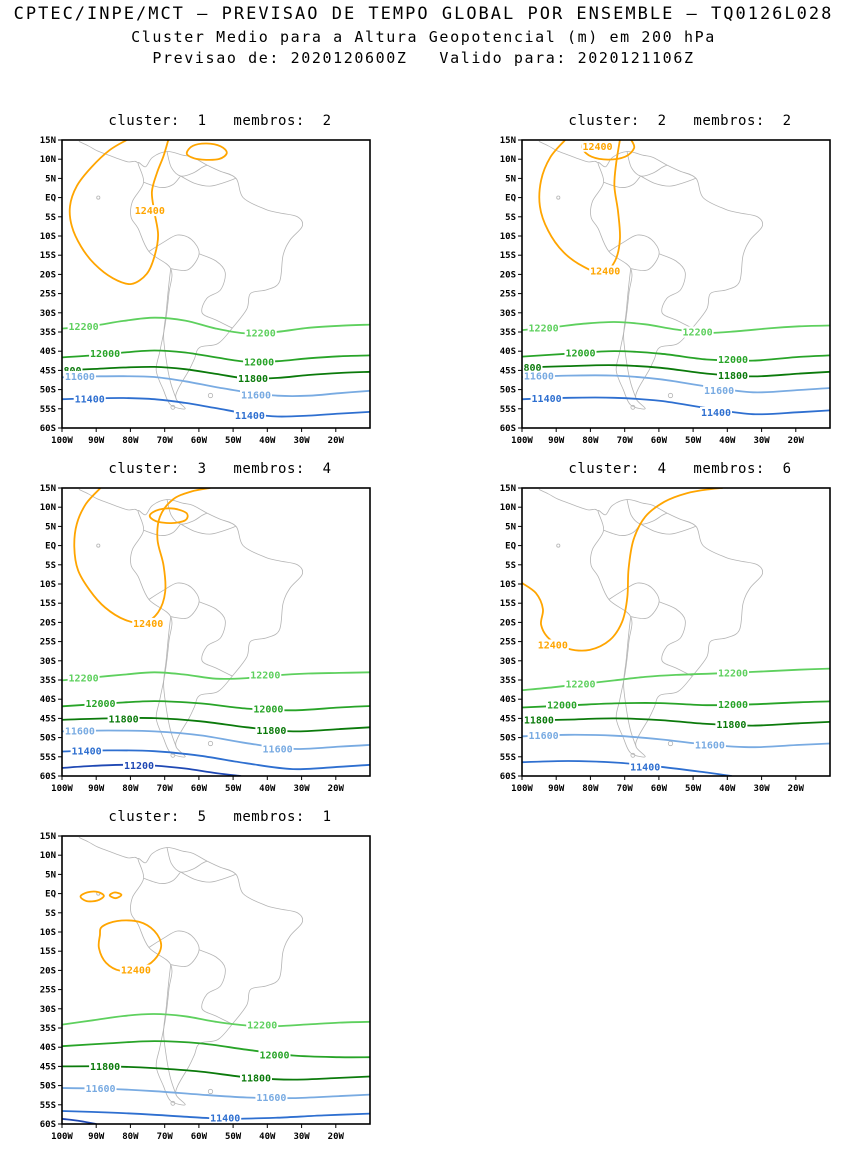 The width and height of the screenshot is (847, 1157). What do you see at coordinates (233, 441) in the screenshot?
I see `lon-label: 50W` at bounding box center [233, 441].